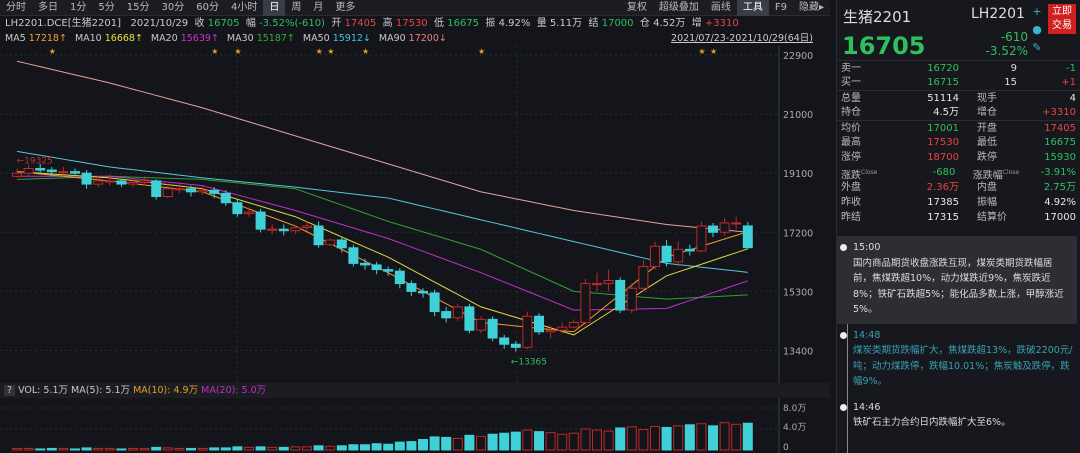 This screenshot has height=453, width=1080. I want to click on ma-value: 17218↑, so click(47, 38).